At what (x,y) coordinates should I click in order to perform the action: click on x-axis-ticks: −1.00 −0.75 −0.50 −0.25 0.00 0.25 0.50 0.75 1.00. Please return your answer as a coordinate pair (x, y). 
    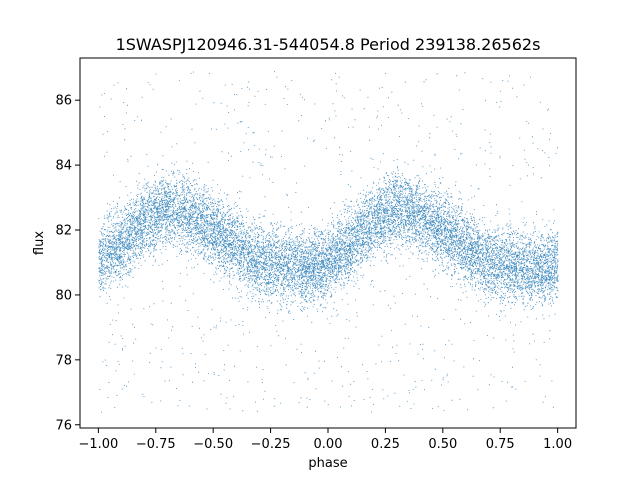
    Looking at the image, I should click on (325, 440).